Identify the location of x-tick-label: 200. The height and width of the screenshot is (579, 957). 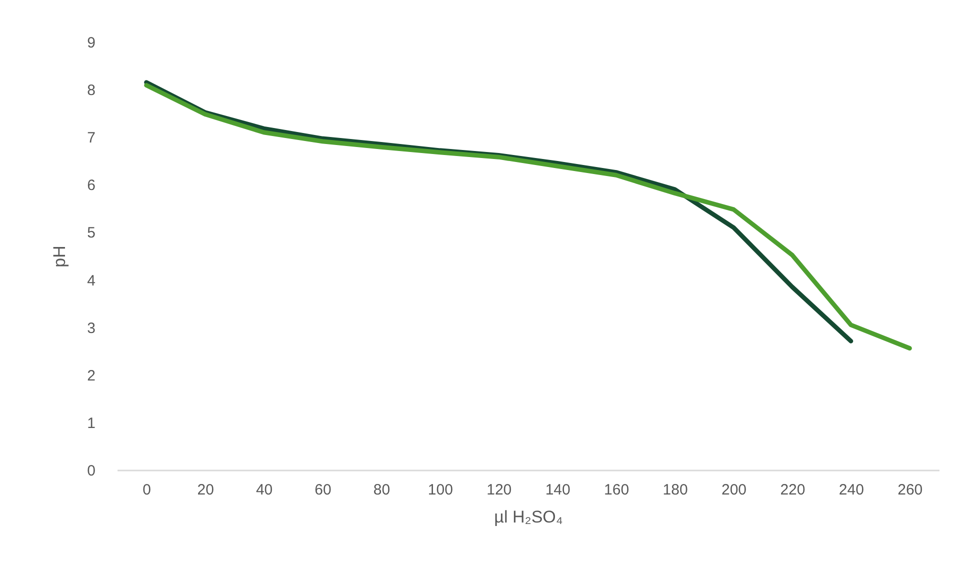
(734, 490).